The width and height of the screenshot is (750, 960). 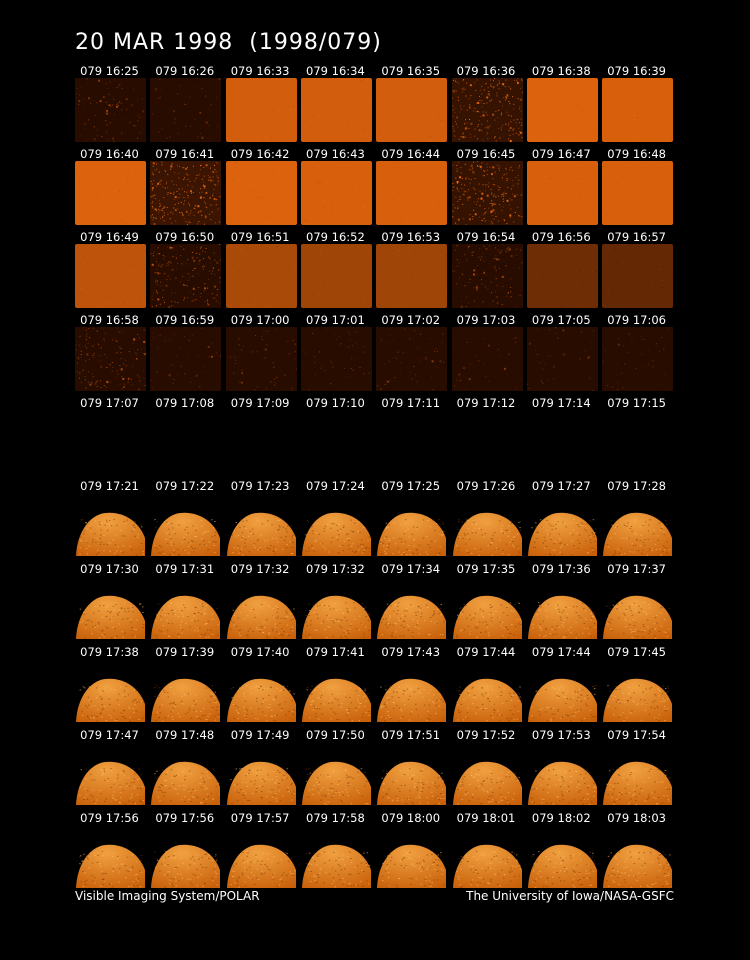 I want to click on image-cell: 079 16:47, so click(x=561, y=186).